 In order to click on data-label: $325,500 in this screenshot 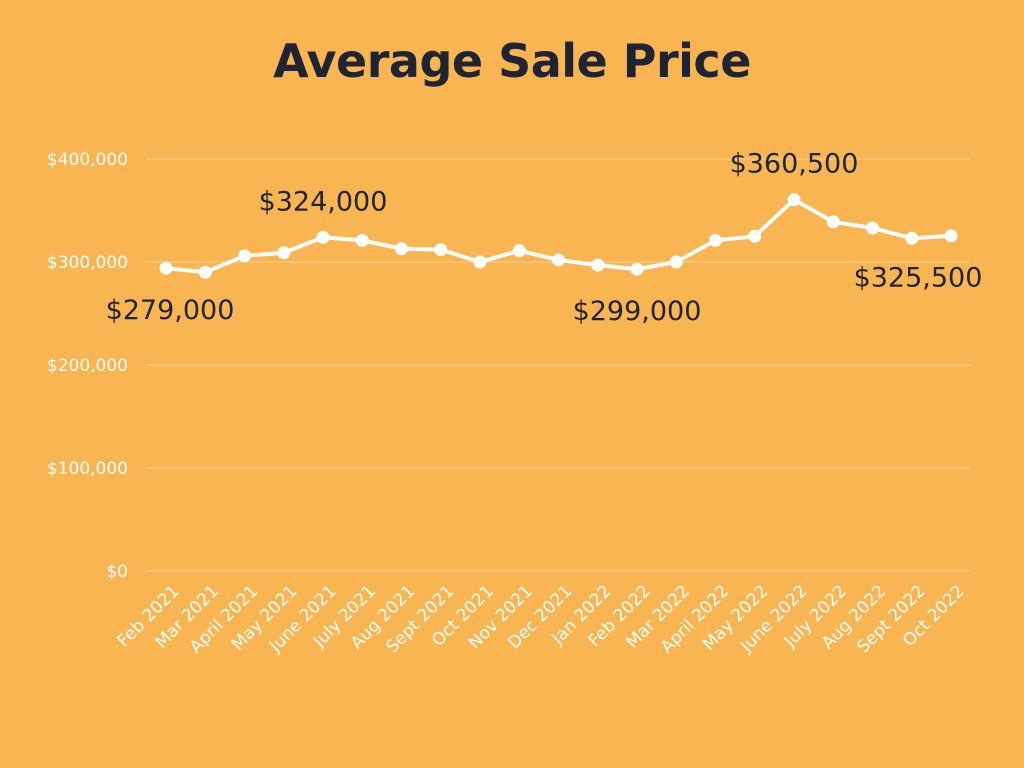, I will do `click(918, 278)`.